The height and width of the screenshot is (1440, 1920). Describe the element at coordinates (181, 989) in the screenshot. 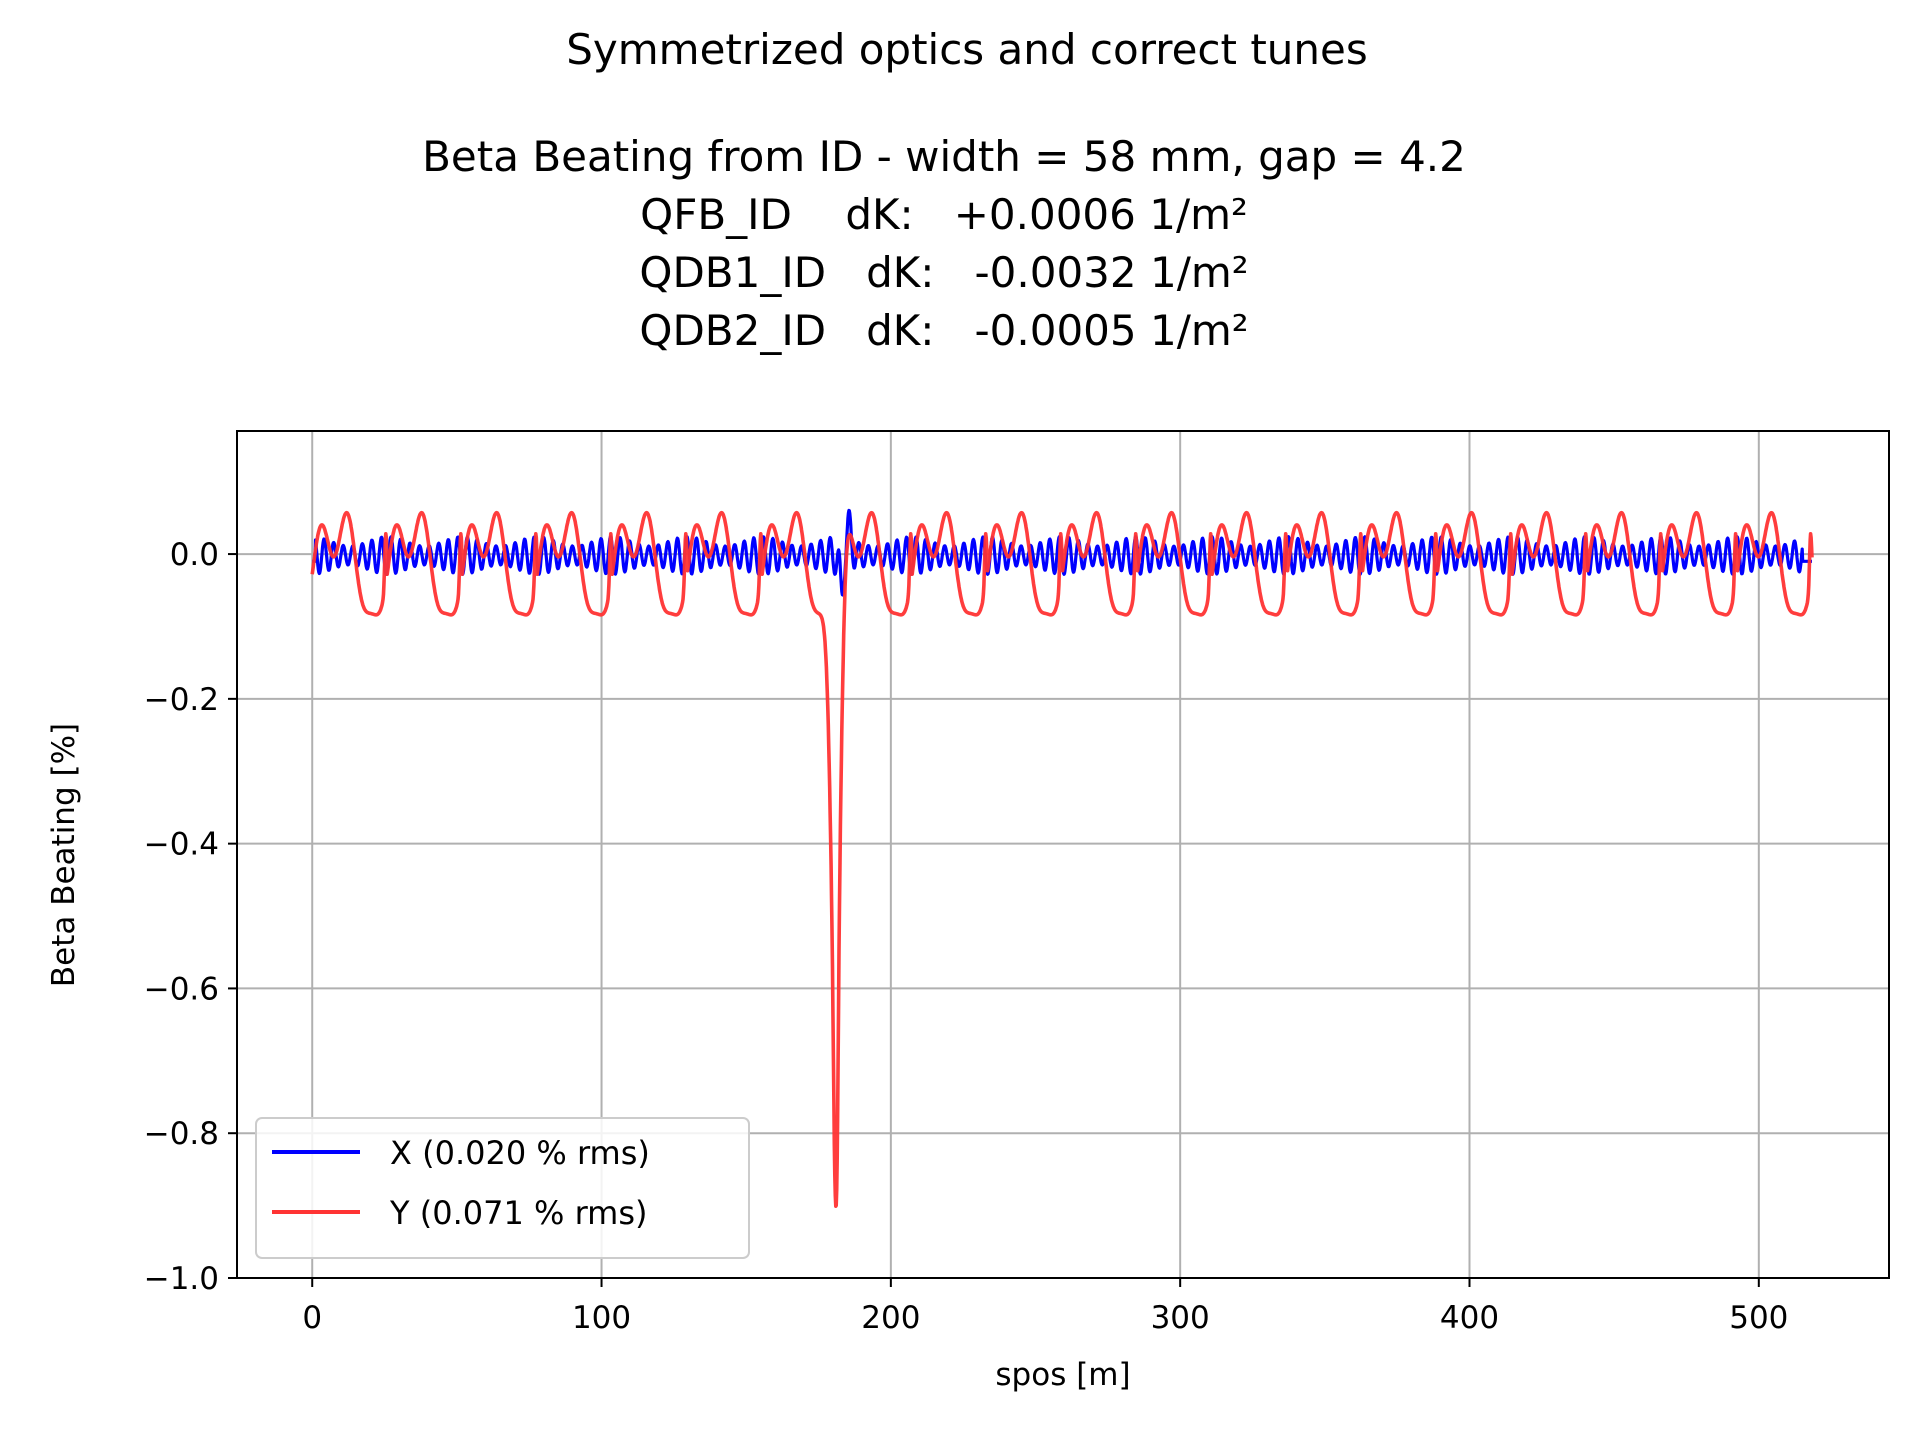

I see `y-tick-label: −0.6` at that location.